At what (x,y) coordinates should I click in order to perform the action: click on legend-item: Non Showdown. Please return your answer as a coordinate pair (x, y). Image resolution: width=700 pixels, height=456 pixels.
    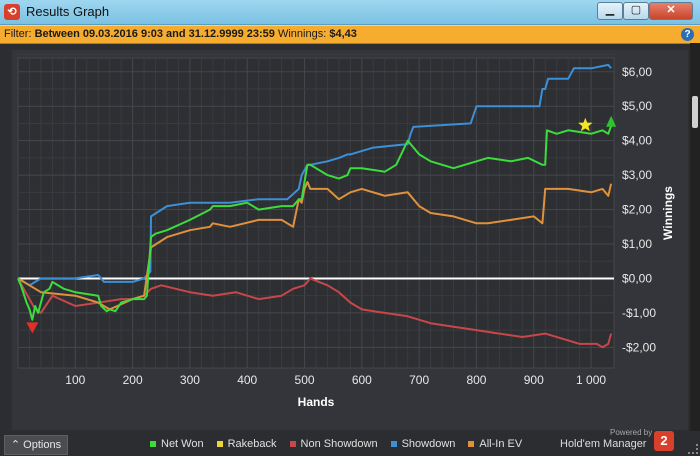
    Looking at the image, I should click on (333, 444).